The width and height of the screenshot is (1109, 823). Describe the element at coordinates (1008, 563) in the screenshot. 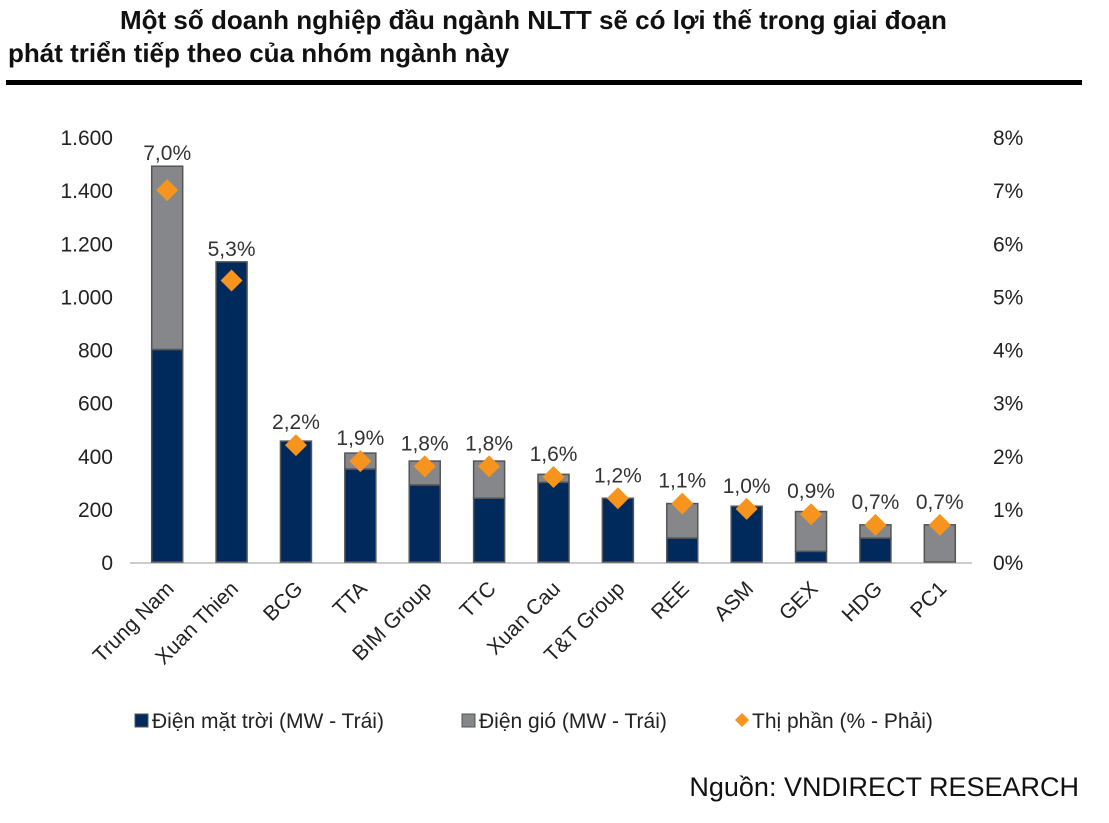

I see `right-axis-tick-label: 0%` at that location.